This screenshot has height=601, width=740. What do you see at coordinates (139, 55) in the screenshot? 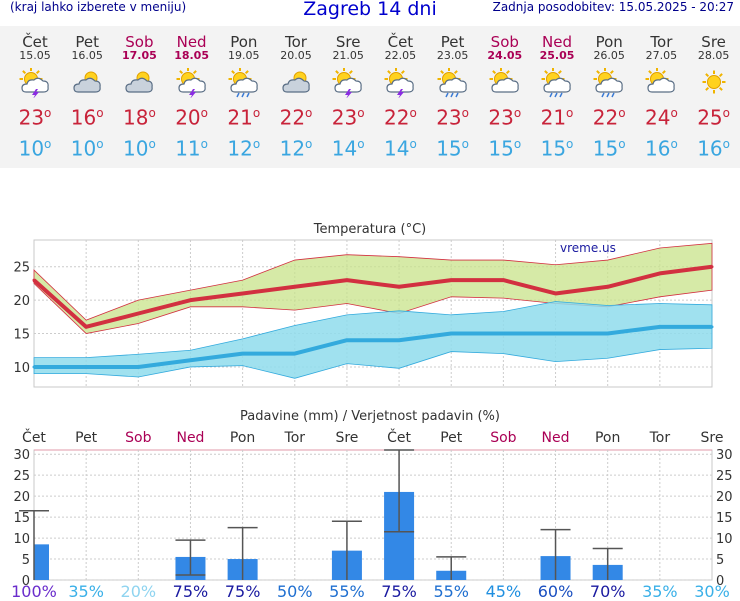
I see `day-date: 17.05` at bounding box center [139, 55].